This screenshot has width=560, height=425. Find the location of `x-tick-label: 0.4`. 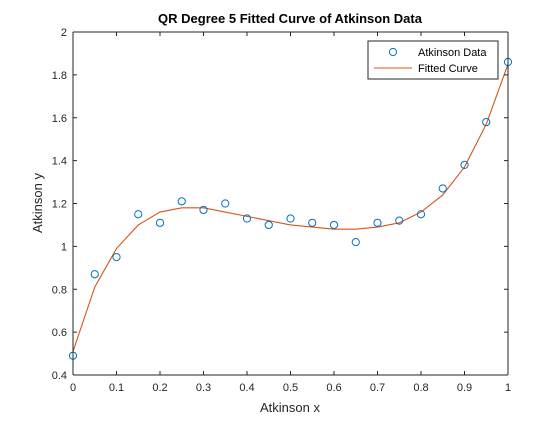

x-tick-label: 0.4 is located at coordinates (246, 388).